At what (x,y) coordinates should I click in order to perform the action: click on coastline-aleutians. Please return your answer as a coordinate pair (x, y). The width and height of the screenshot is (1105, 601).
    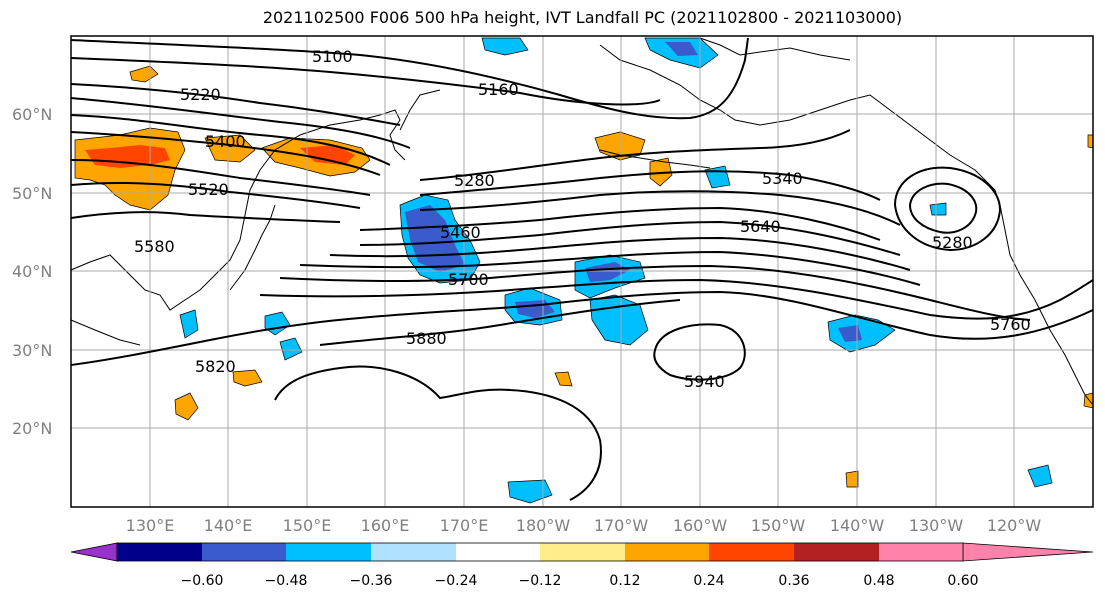
    Looking at the image, I should click on (655, 159).